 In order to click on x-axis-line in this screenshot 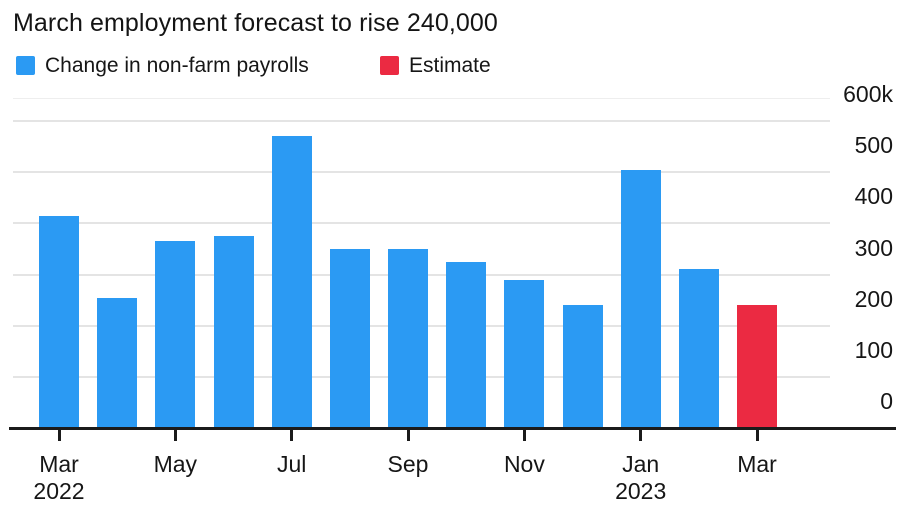, I will do `click(452, 428)`.